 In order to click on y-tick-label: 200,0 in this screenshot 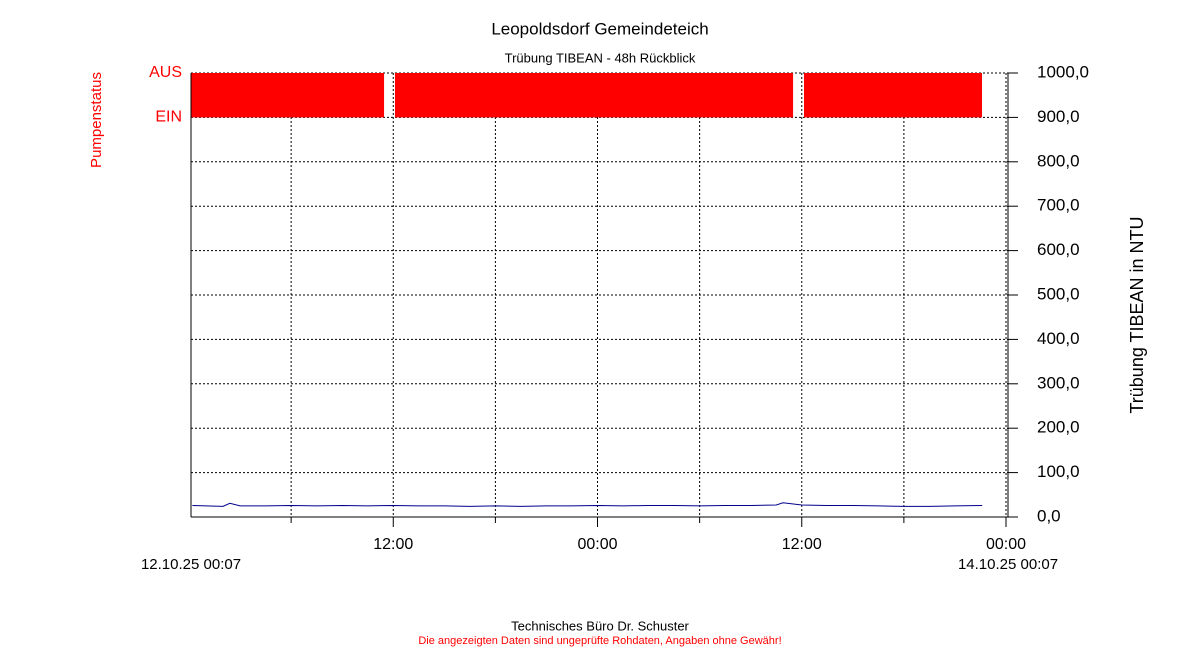, I will do `click(1058, 427)`.